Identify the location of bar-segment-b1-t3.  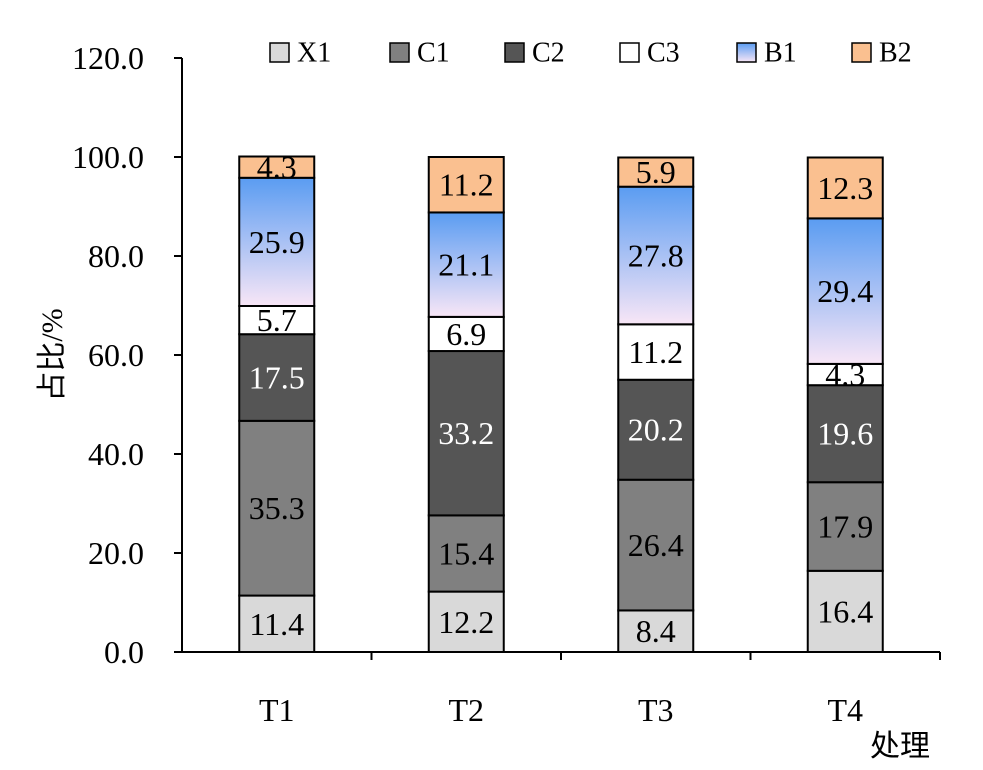
(656, 255).